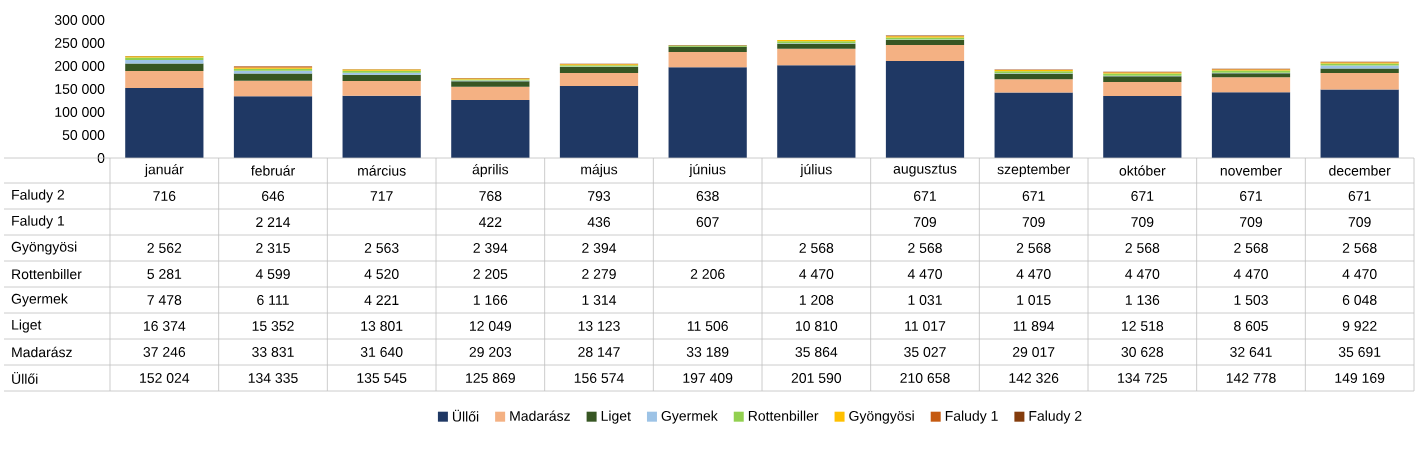 The height and width of the screenshot is (456, 1420). Describe the element at coordinates (273, 326) in the screenshot. I see `data-label: 15 352` at that location.